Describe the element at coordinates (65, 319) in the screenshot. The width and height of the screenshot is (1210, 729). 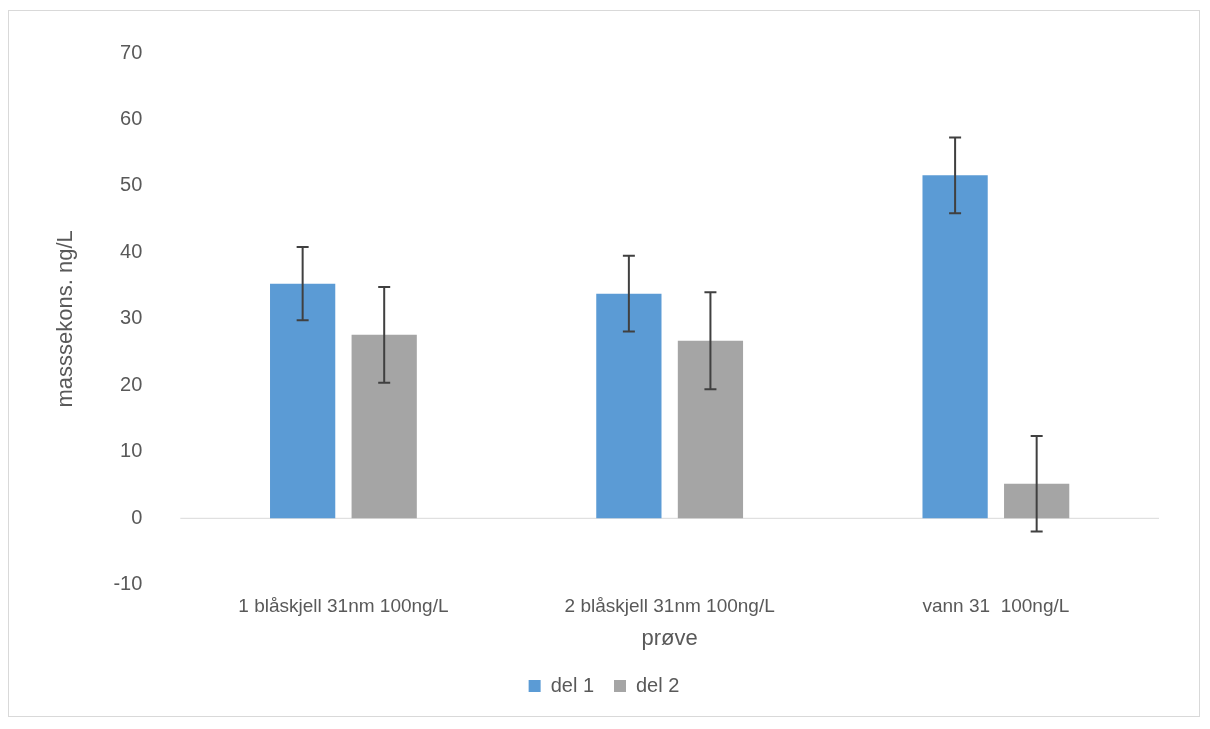
I see `y-axis-title: masssekons. ng/L` at that location.